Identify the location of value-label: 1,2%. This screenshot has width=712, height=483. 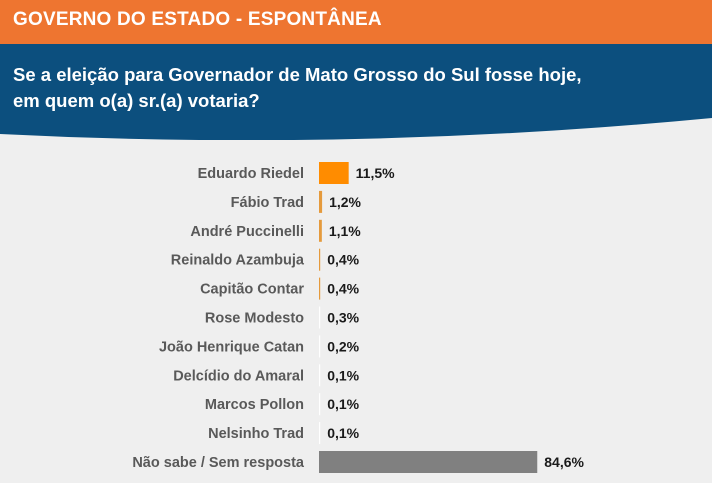
(345, 202).